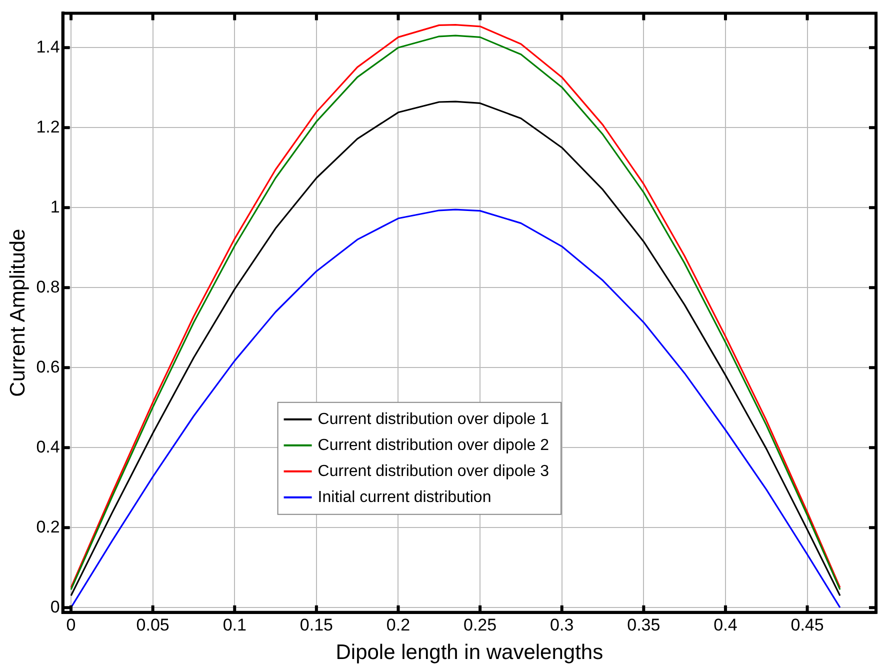 The image size is (878, 668). What do you see at coordinates (316, 624) in the screenshot?
I see `x-tick-label: 0.15` at bounding box center [316, 624].